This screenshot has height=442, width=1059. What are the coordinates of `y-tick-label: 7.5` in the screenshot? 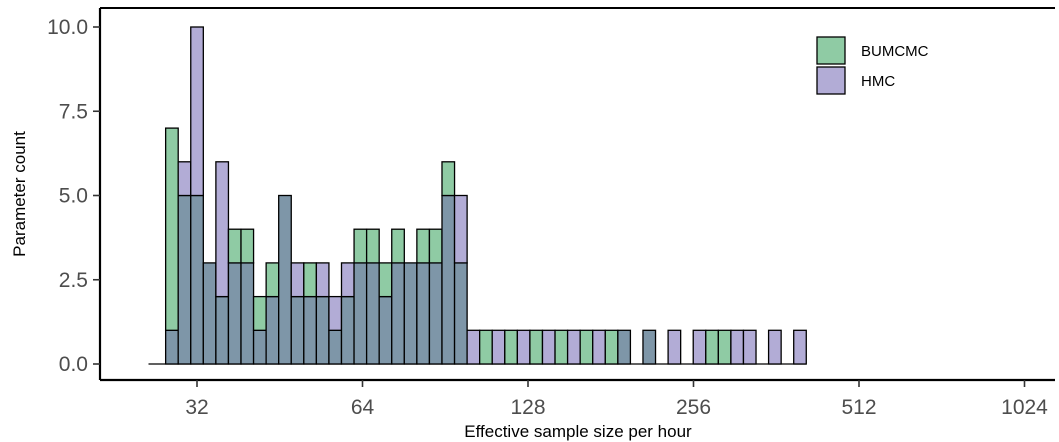 It's located at (73, 111).